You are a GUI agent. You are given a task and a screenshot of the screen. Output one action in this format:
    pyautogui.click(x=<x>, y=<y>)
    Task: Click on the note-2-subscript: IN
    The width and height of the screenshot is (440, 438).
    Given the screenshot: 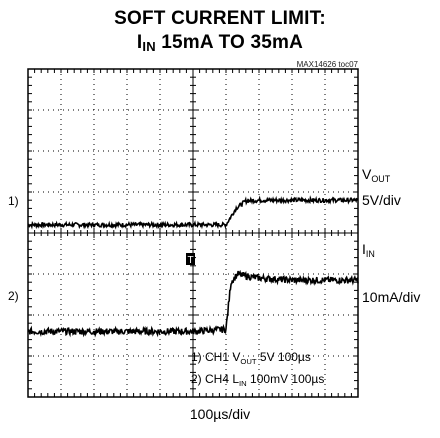 What is the action you would take?
    pyautogui.click(x=243, y=383)
    